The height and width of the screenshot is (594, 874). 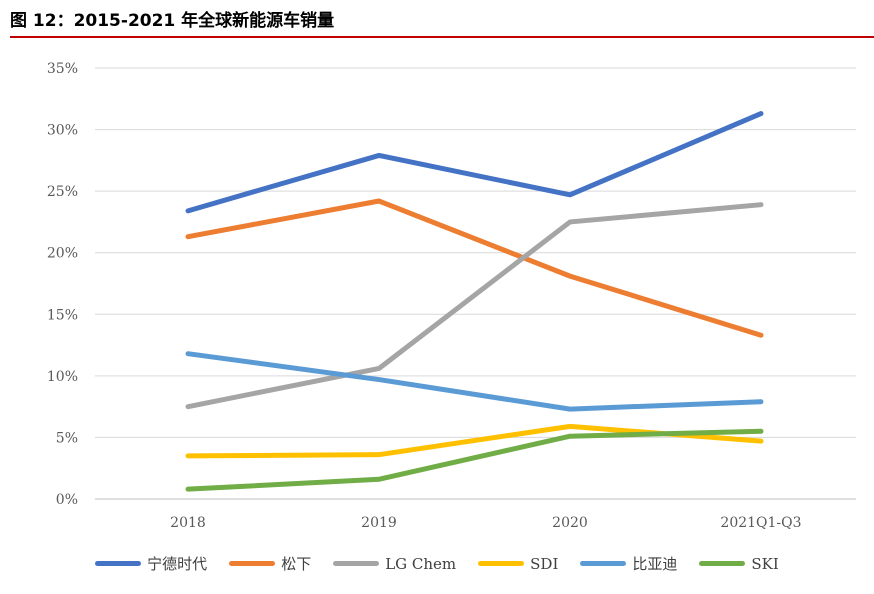 What do you see at coordinates (296, 564) in the screenshot?
I see `legend-label: 松下` at bounding box center [296, 564].